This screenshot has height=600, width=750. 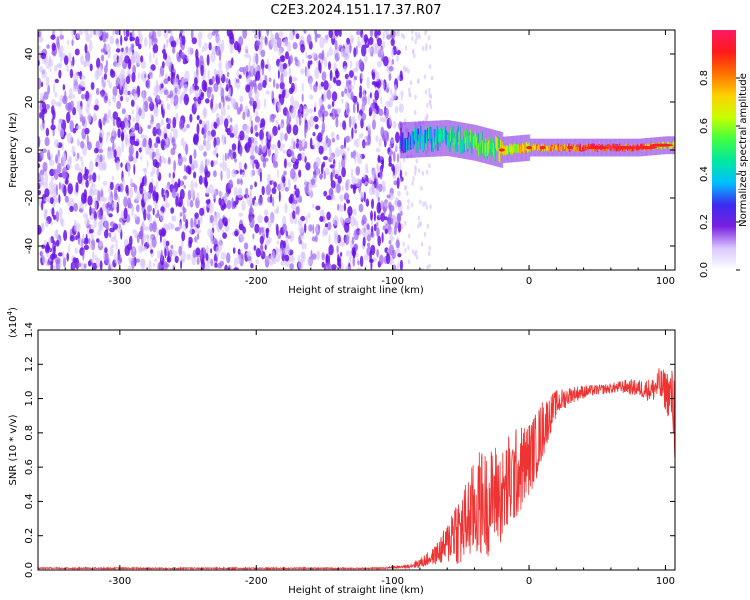 What do you see at coordinates (13, 326) in the screenshot?
I see `snr-y-multiplier-base: (x10` at bounding box center [13, 326].